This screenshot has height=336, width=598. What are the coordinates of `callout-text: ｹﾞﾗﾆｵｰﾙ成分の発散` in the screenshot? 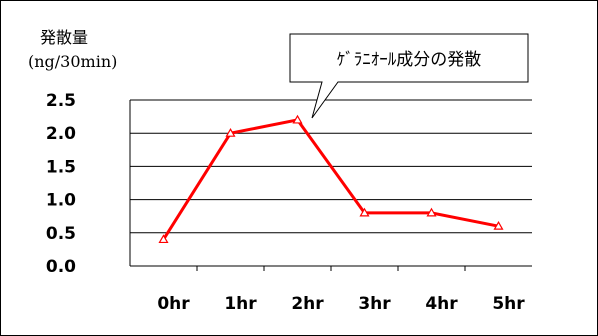 It's located at (409, 60).